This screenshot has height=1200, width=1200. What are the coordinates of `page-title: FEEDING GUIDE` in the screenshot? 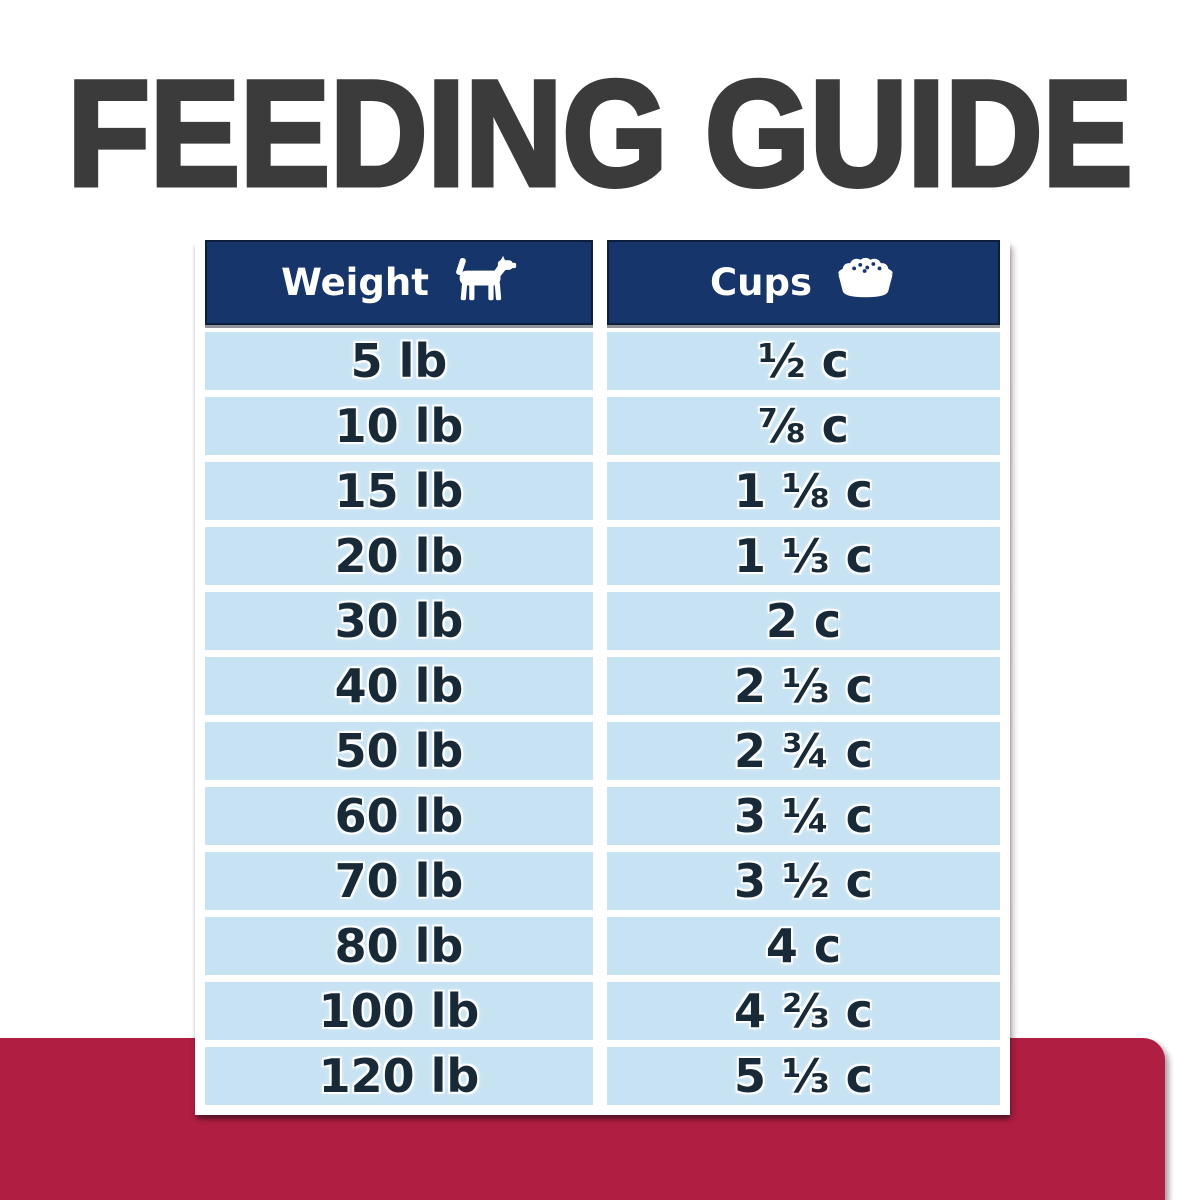 It's located at (600, 133).